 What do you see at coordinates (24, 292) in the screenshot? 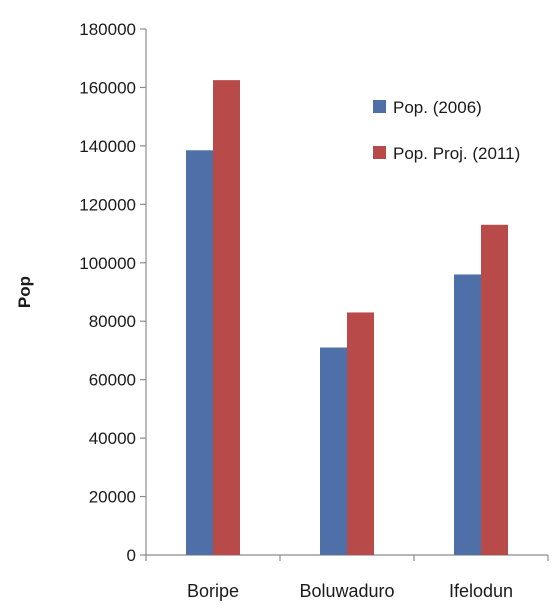
I see `y-axis-label: Pop` at bounding box center [24, 292].